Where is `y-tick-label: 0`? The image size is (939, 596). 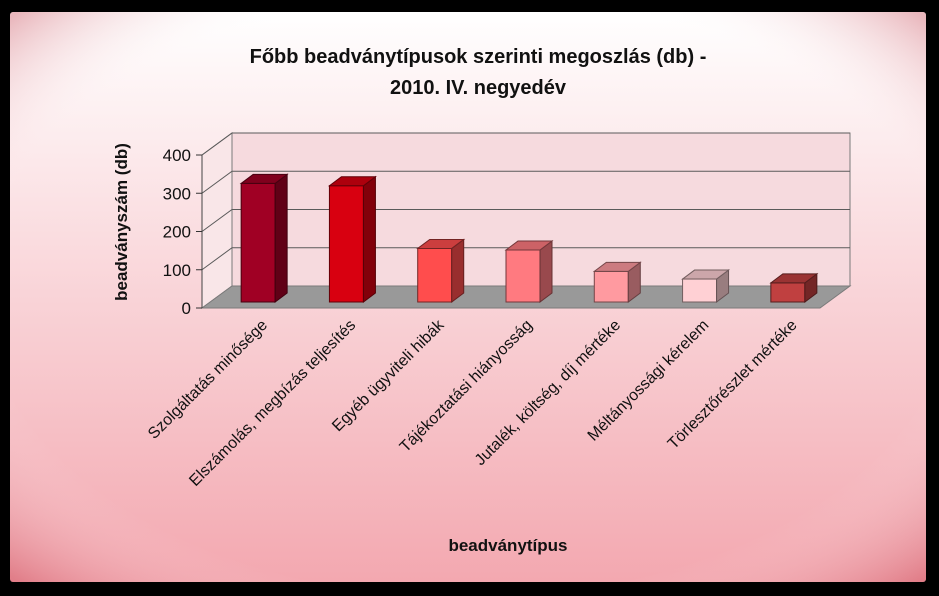
y-tick-label: 0 is located at coordinates (186, 308).